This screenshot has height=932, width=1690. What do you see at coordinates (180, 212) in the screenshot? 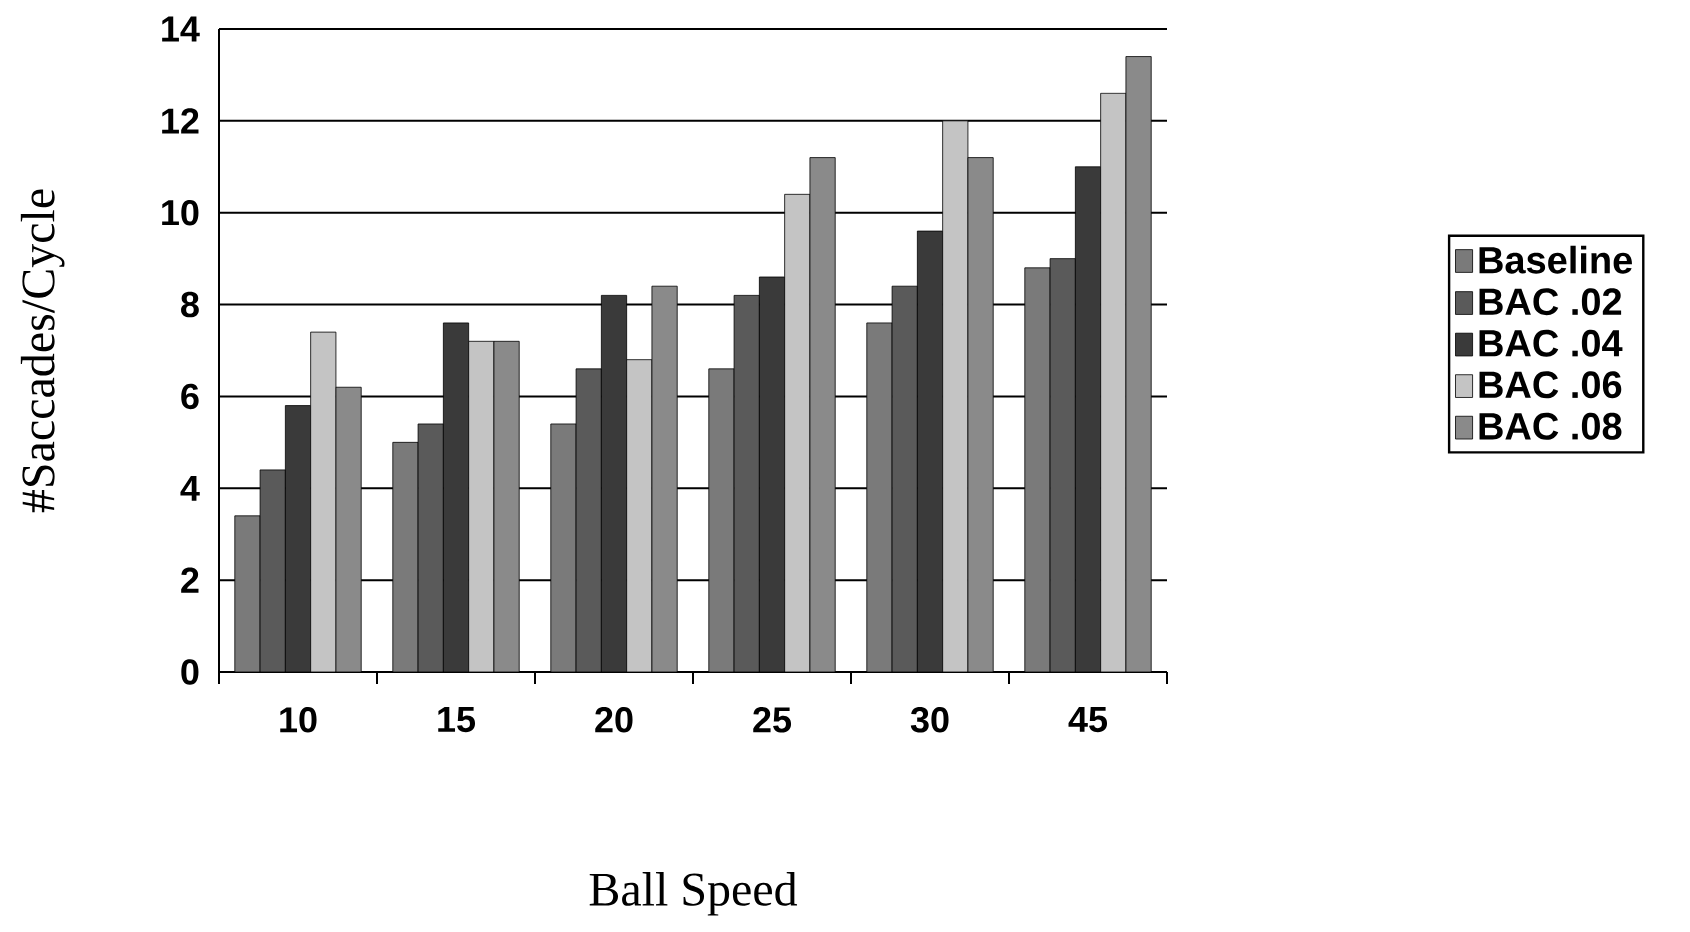
I see `y-tick-label: 10` at bounding box center [180, 212].